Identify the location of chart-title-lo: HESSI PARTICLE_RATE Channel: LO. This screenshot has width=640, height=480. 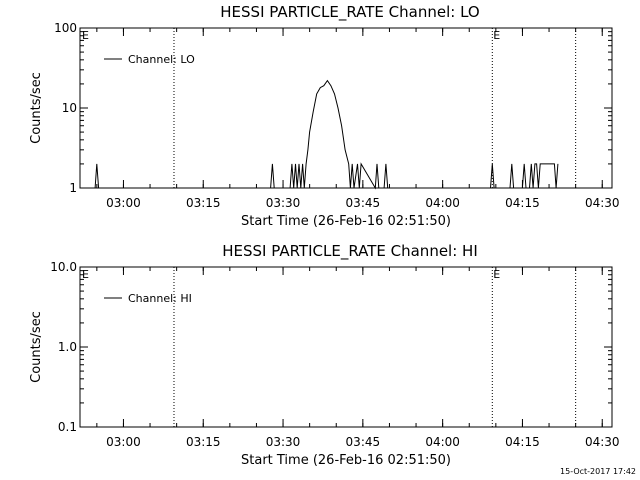
(349, 12).